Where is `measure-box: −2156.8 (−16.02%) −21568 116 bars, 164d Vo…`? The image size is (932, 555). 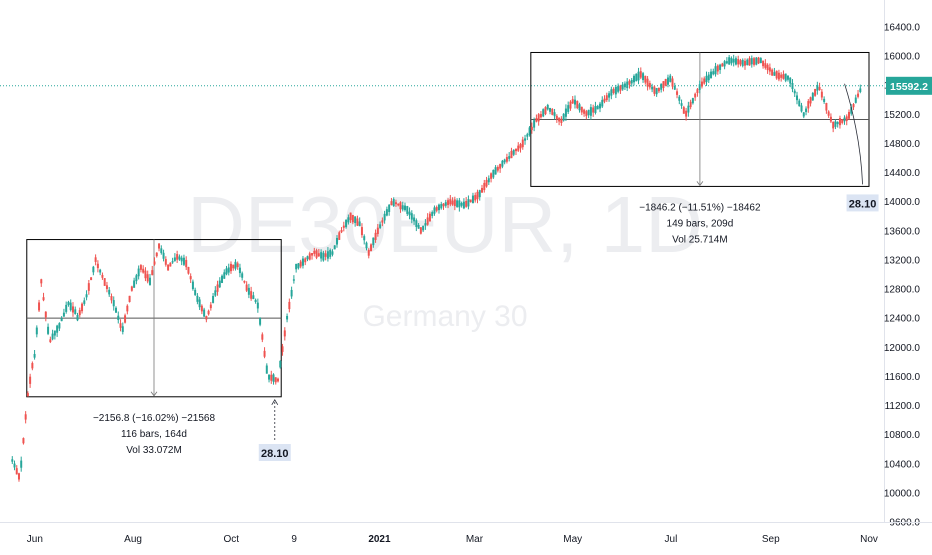 measure-box: −2156.8 (−16.02%) −21568 116 bars, 164d Vo… is located at coordinates (154, 347).